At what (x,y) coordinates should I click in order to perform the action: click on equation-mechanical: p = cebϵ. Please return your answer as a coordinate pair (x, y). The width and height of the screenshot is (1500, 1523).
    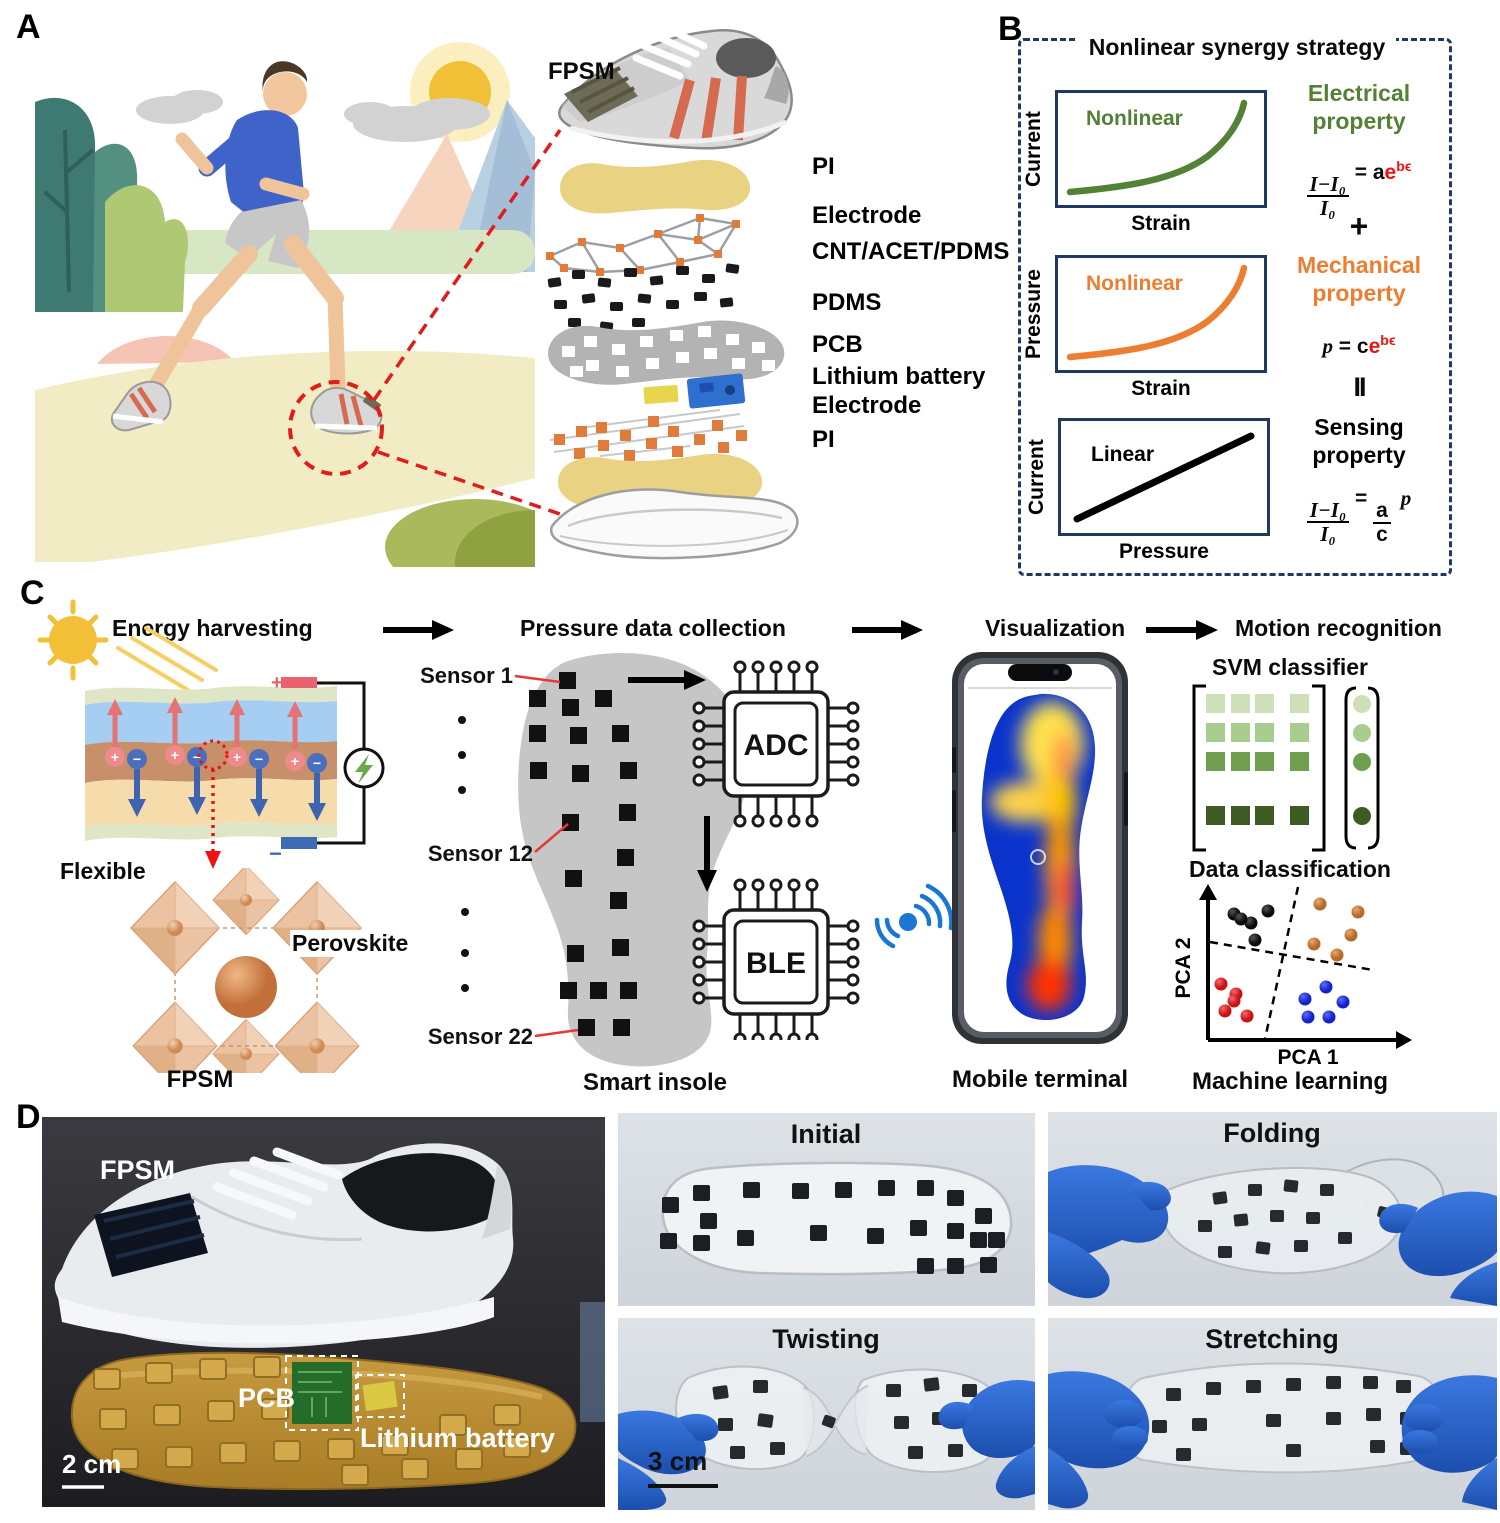
    Looking at the image, I should click on (1359, 345).